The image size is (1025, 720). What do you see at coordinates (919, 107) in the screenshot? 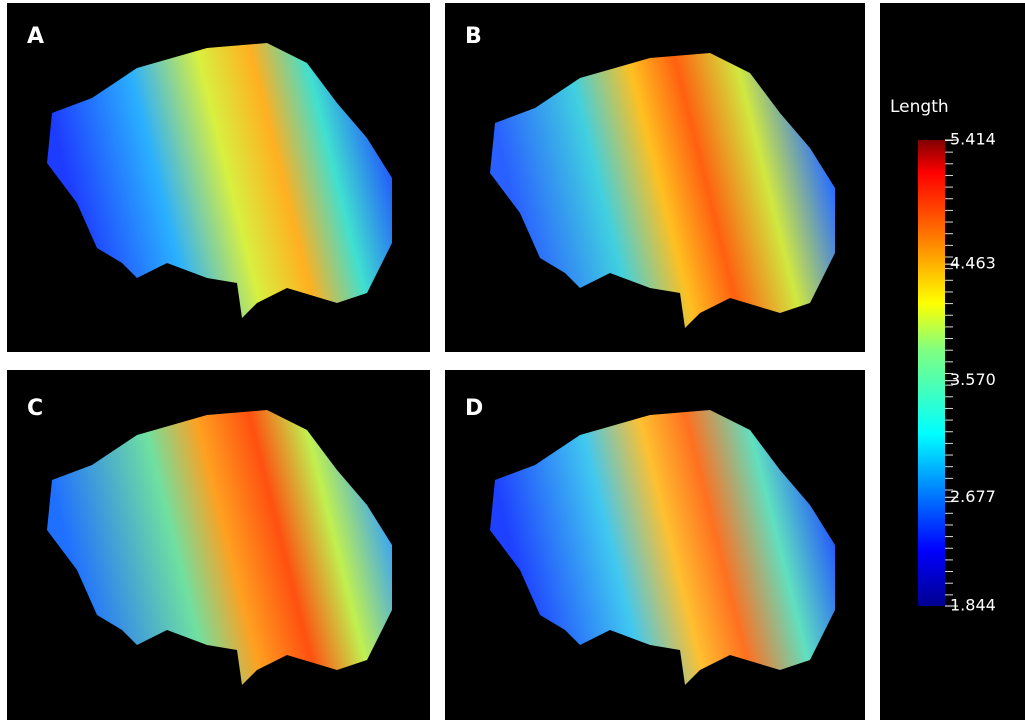
I see `colorbar-title: Length` at bounding box center [919, 107].